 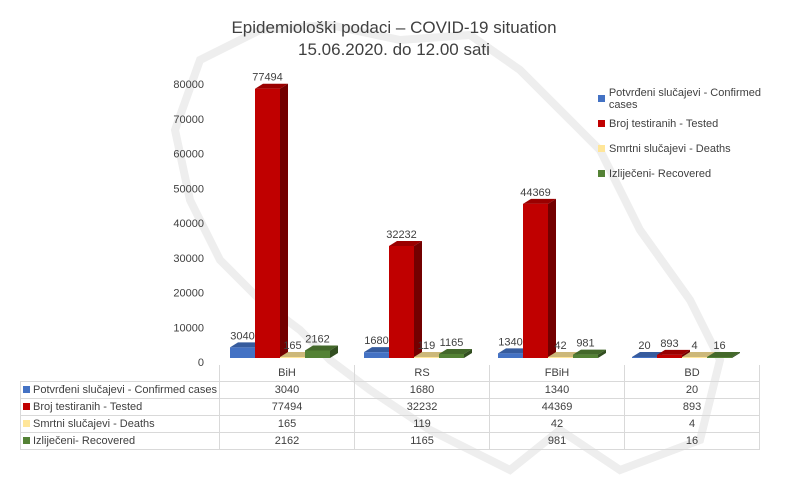 I want to click on table-row: Izliječeni- Recovered 2162 1165 981 16, so click(x=390, y=441).